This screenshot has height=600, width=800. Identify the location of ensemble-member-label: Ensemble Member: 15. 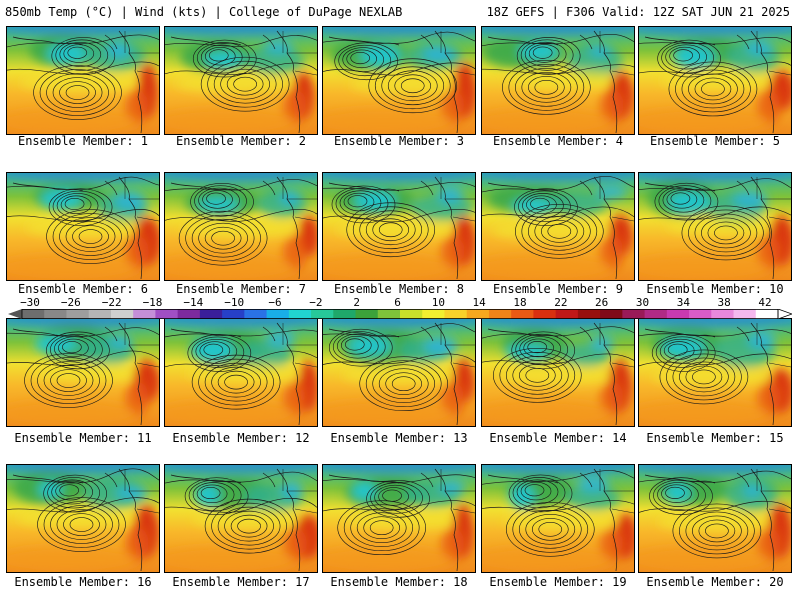
(715, 438).